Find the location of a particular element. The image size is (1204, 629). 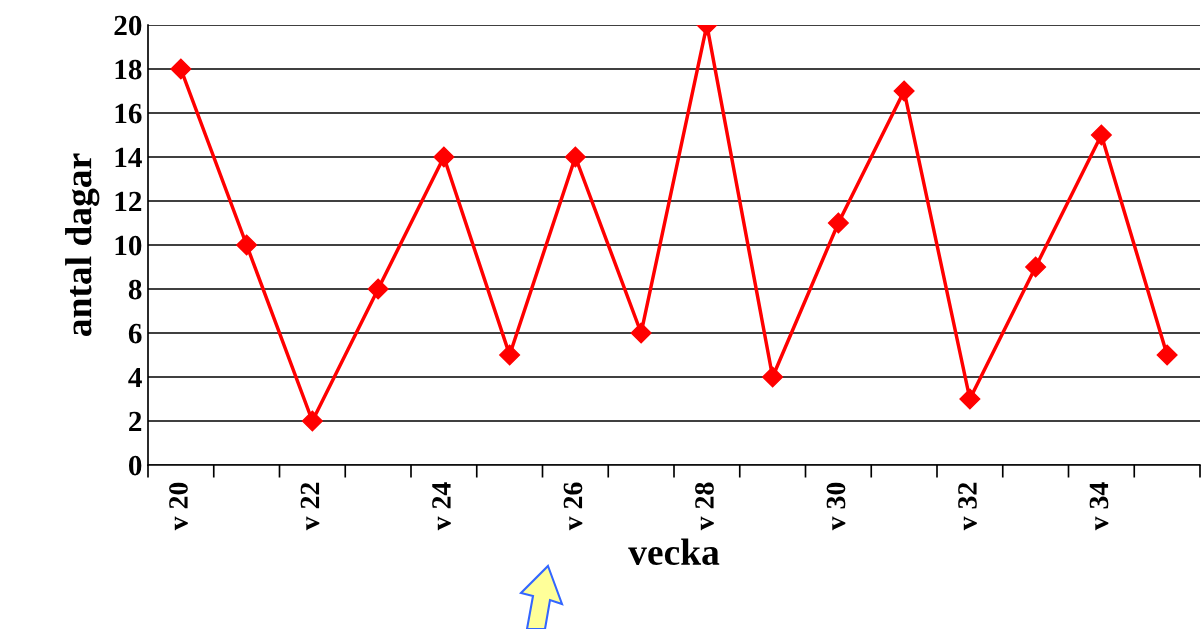

y-tick-label: 18 is located at coordinates (128, 69).